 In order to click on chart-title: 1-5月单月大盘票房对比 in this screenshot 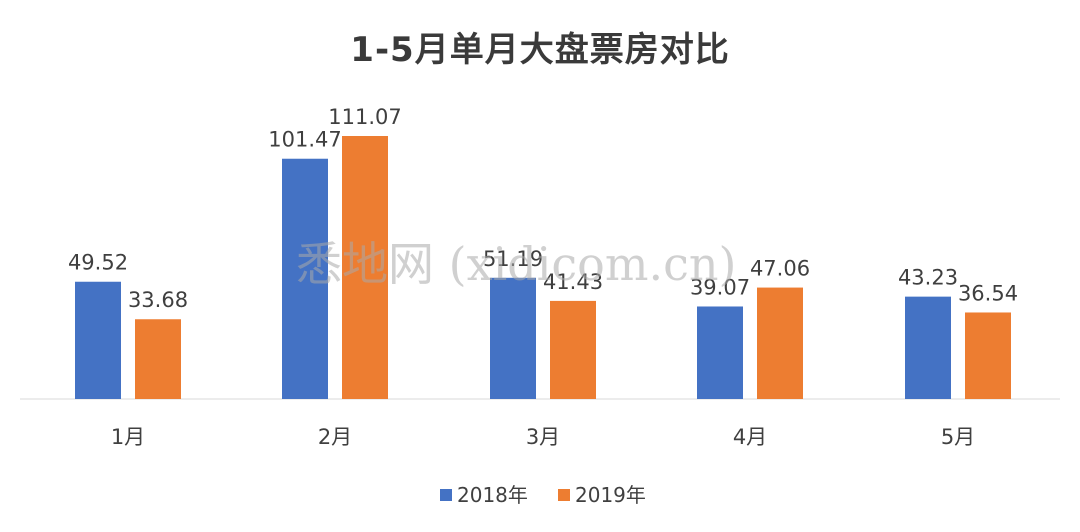, I will do `click(540, 50)`.